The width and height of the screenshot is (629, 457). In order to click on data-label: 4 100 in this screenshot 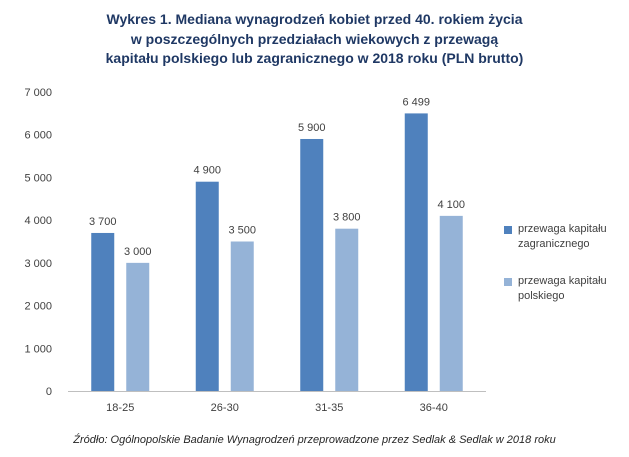, I will do `click(451, 205)`.